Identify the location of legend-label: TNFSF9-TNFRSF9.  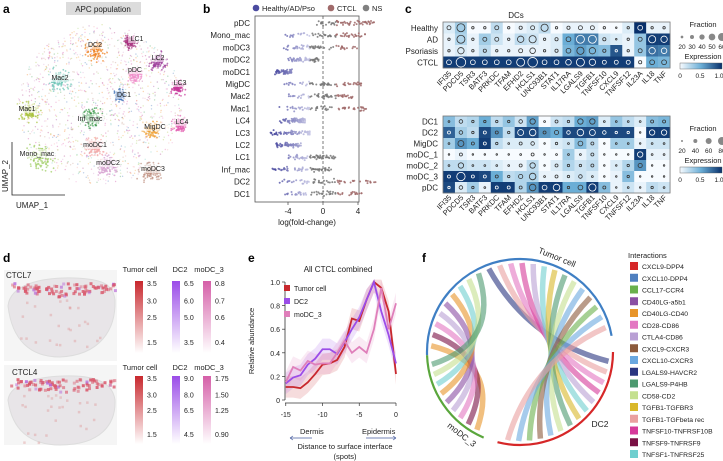
(671, 443).